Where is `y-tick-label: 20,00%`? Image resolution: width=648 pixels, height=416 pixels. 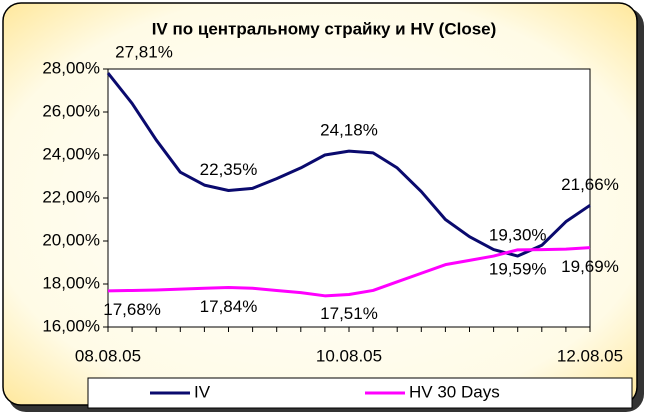
y-tick-label: 20,00% is located at coordinates (71, 239).